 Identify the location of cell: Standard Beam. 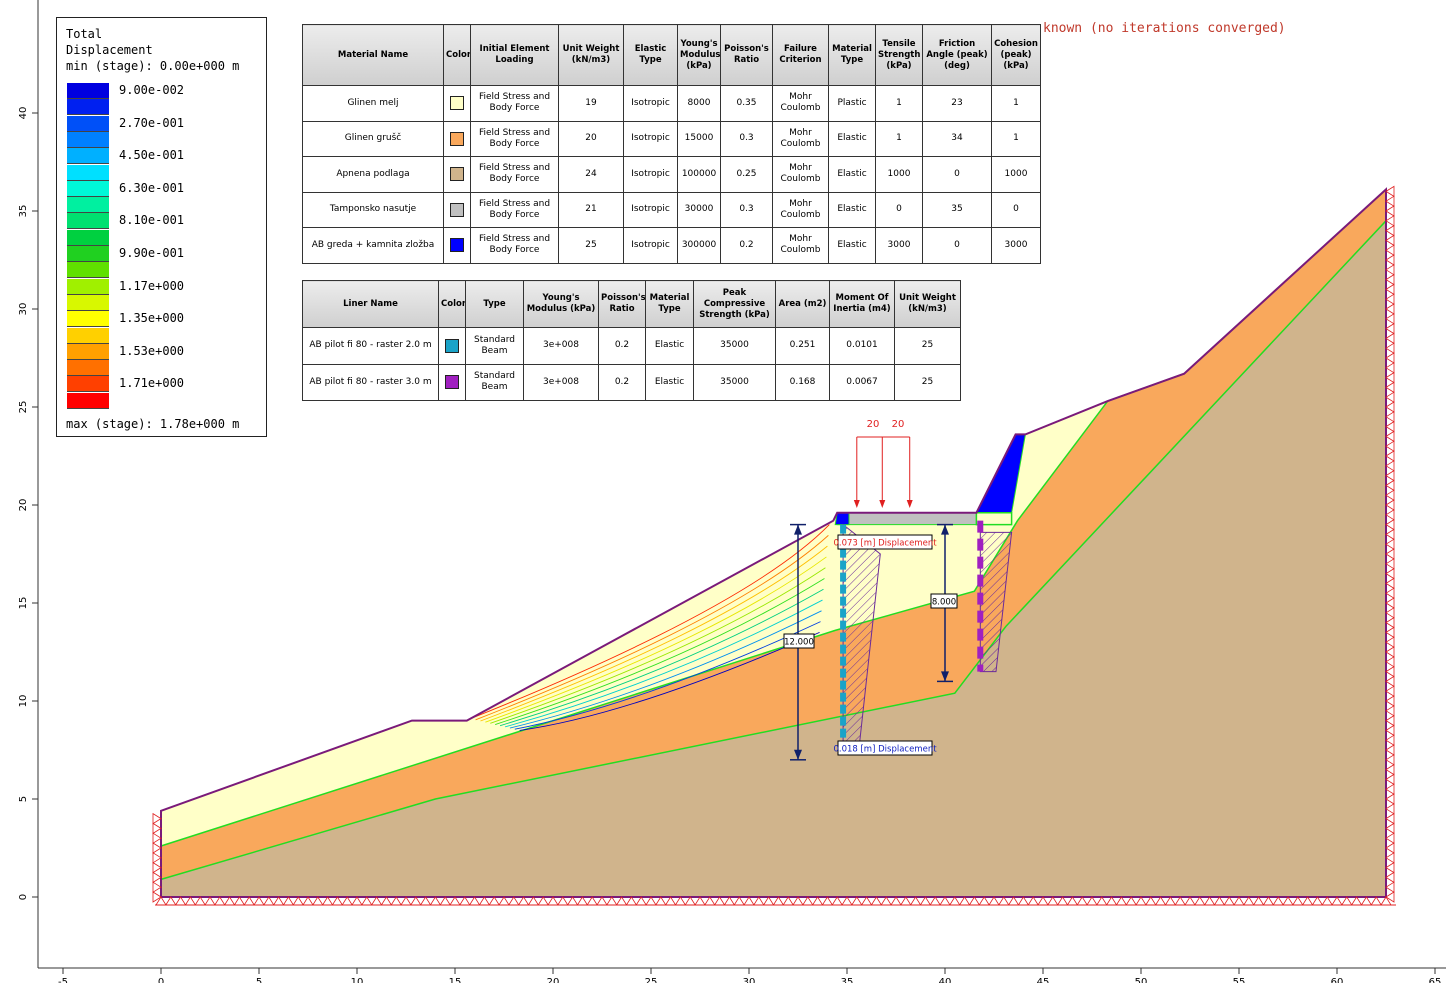
(494, 382).